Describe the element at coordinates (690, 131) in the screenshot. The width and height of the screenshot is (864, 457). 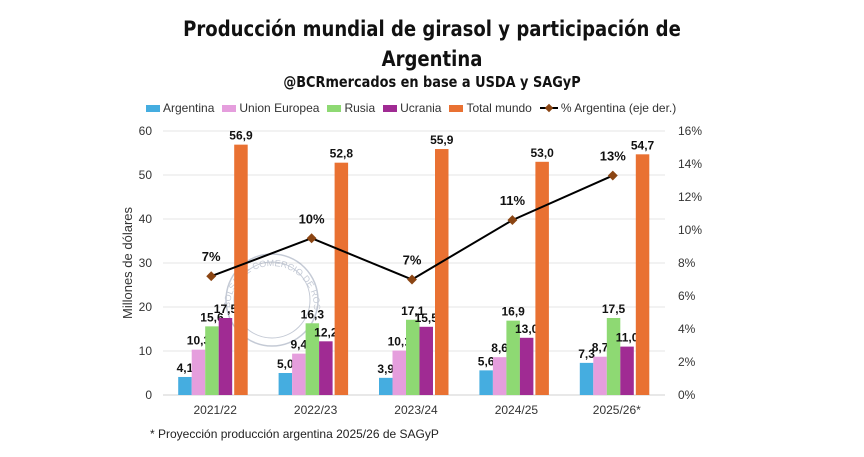
I see `y2-tick-label: 16%` at that location.